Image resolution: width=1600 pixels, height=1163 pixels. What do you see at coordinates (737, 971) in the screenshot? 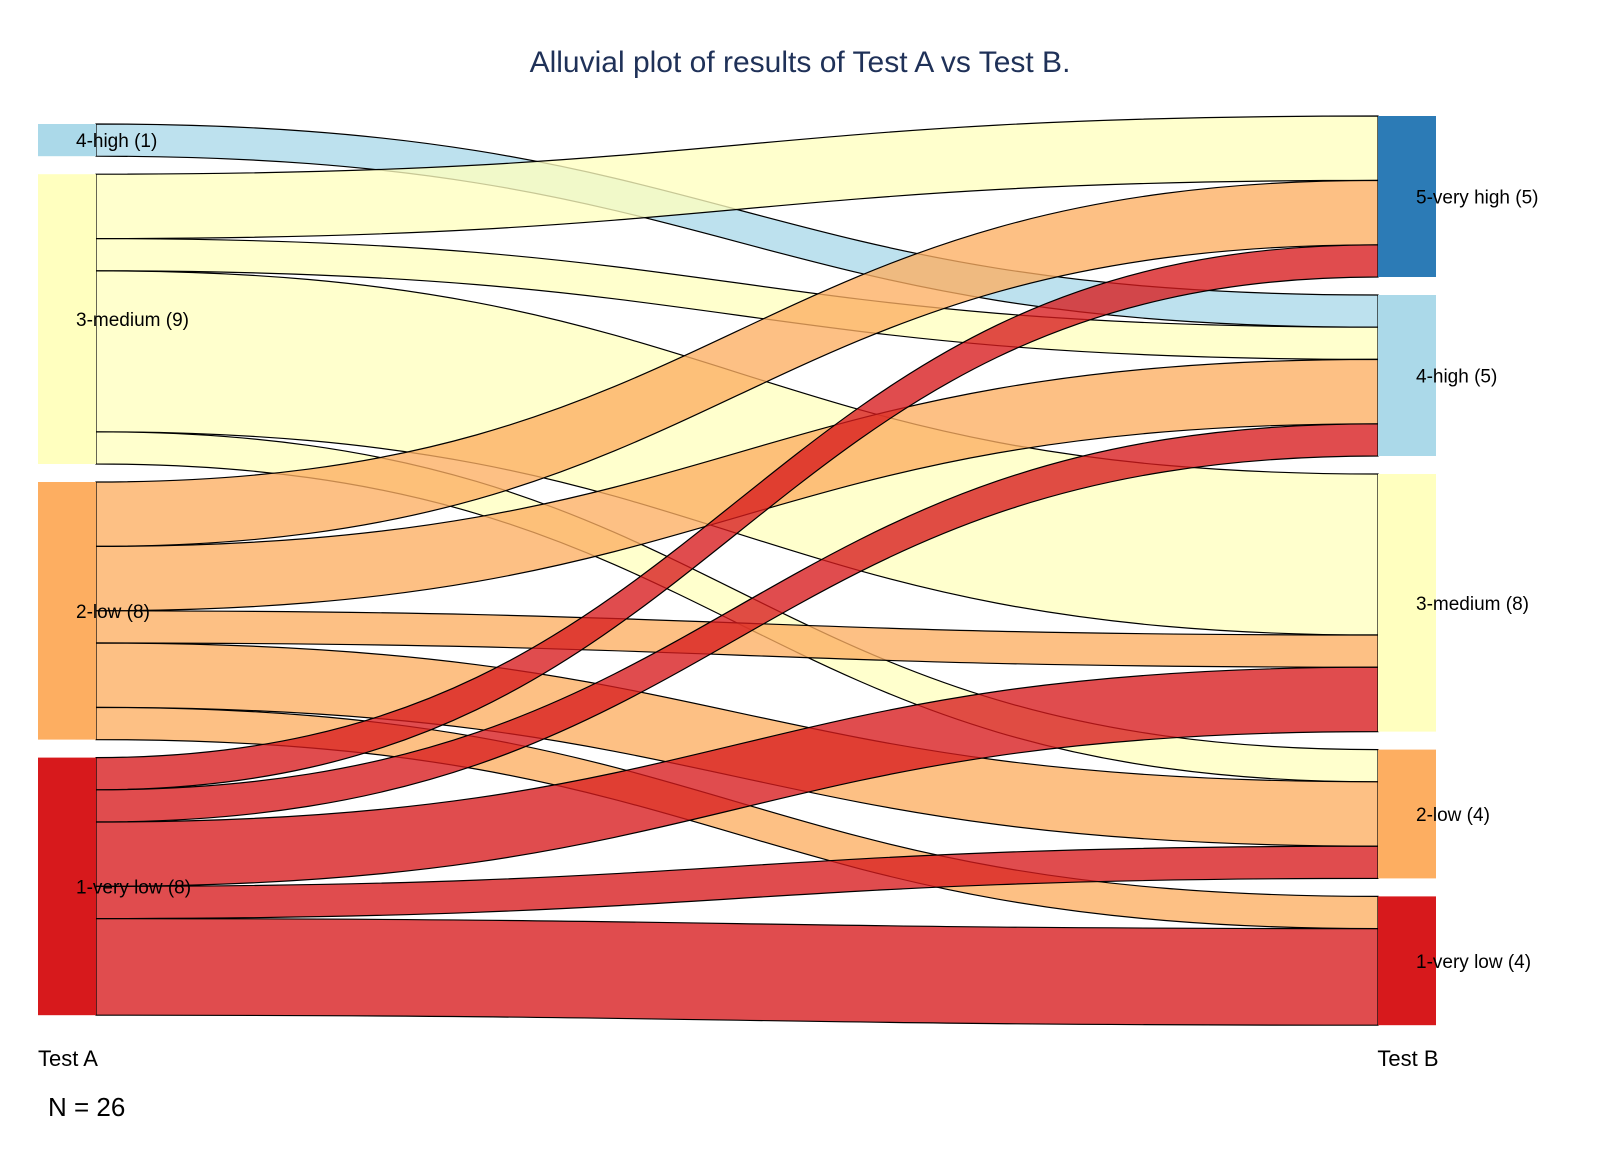
I see `flow-1-very-low-to-1-very-low` at bounding box center [737, 971].